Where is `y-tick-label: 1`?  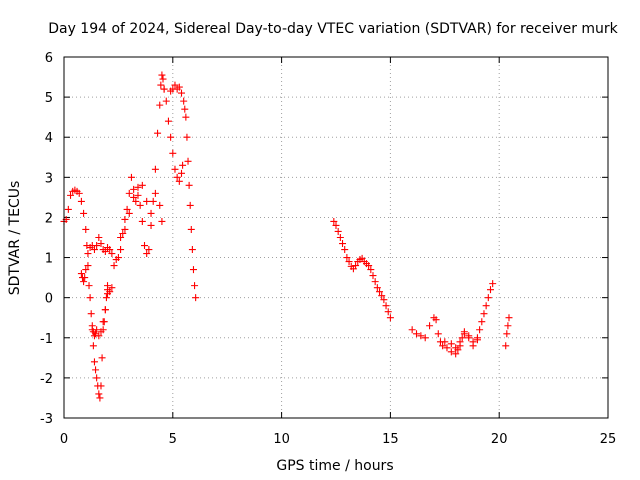
y-tick-label: 1 is located at coordinates (49, 259).